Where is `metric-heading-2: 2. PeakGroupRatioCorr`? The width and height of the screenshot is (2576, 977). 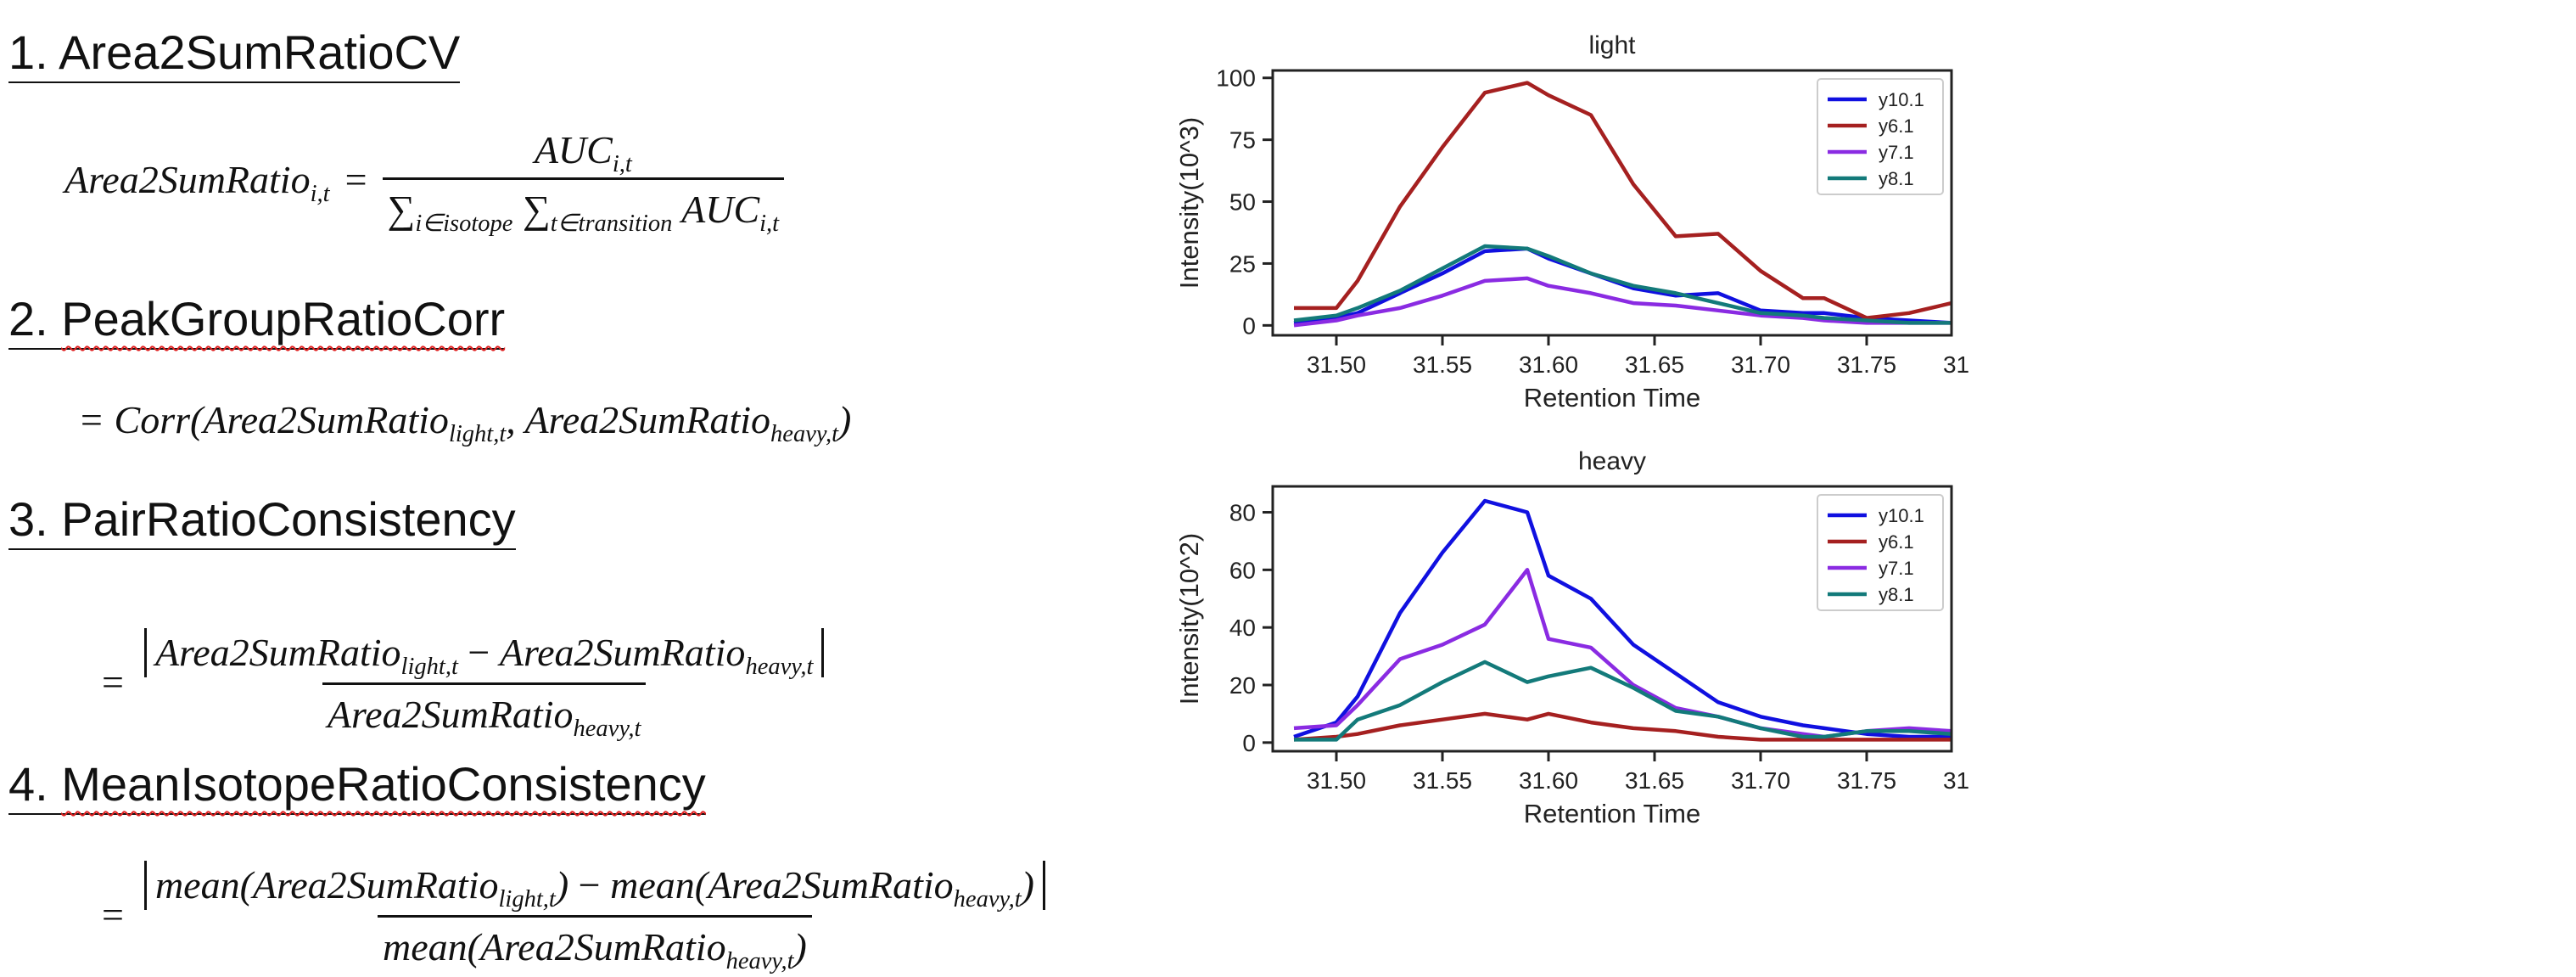
metric-heading-2: 2. PeakGroupRatioCorr is located at coordinates (257, 321).